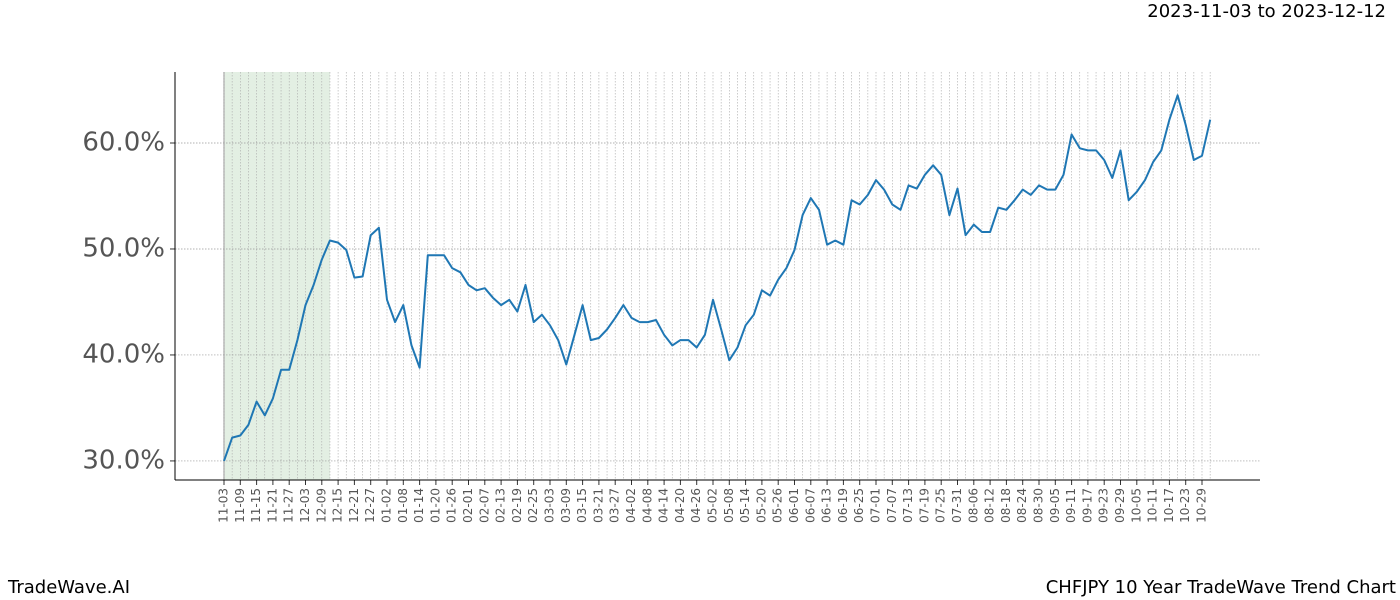 The height and width of the screenshot is (600, 1400). Describe the element at coordinates (810, 505) in the screenshot. I see `x-tick-label: 06-07` at that location.